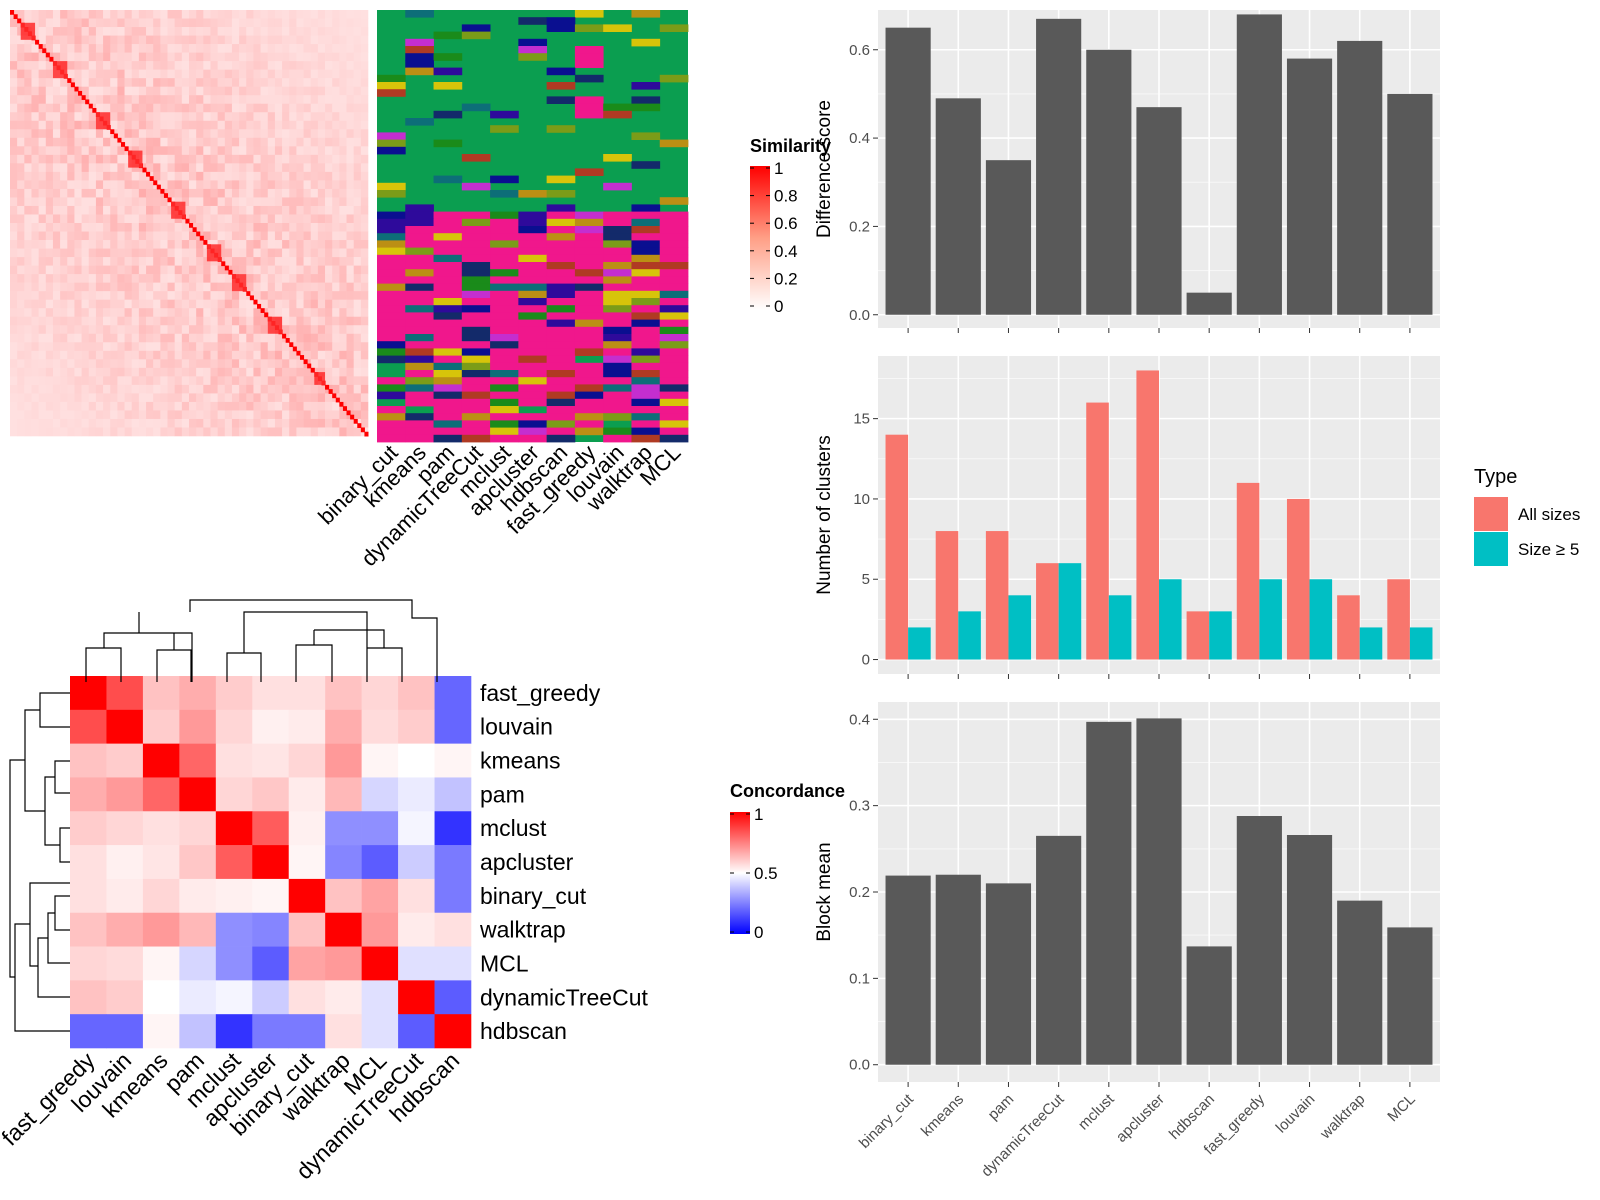 This screenshot has height=1200, width=1600. What do you see at coordinates (564, 997) in the screenshot?
I see `concordance-row-label: dynamicTreeCut` at bounding box center [564, 997].